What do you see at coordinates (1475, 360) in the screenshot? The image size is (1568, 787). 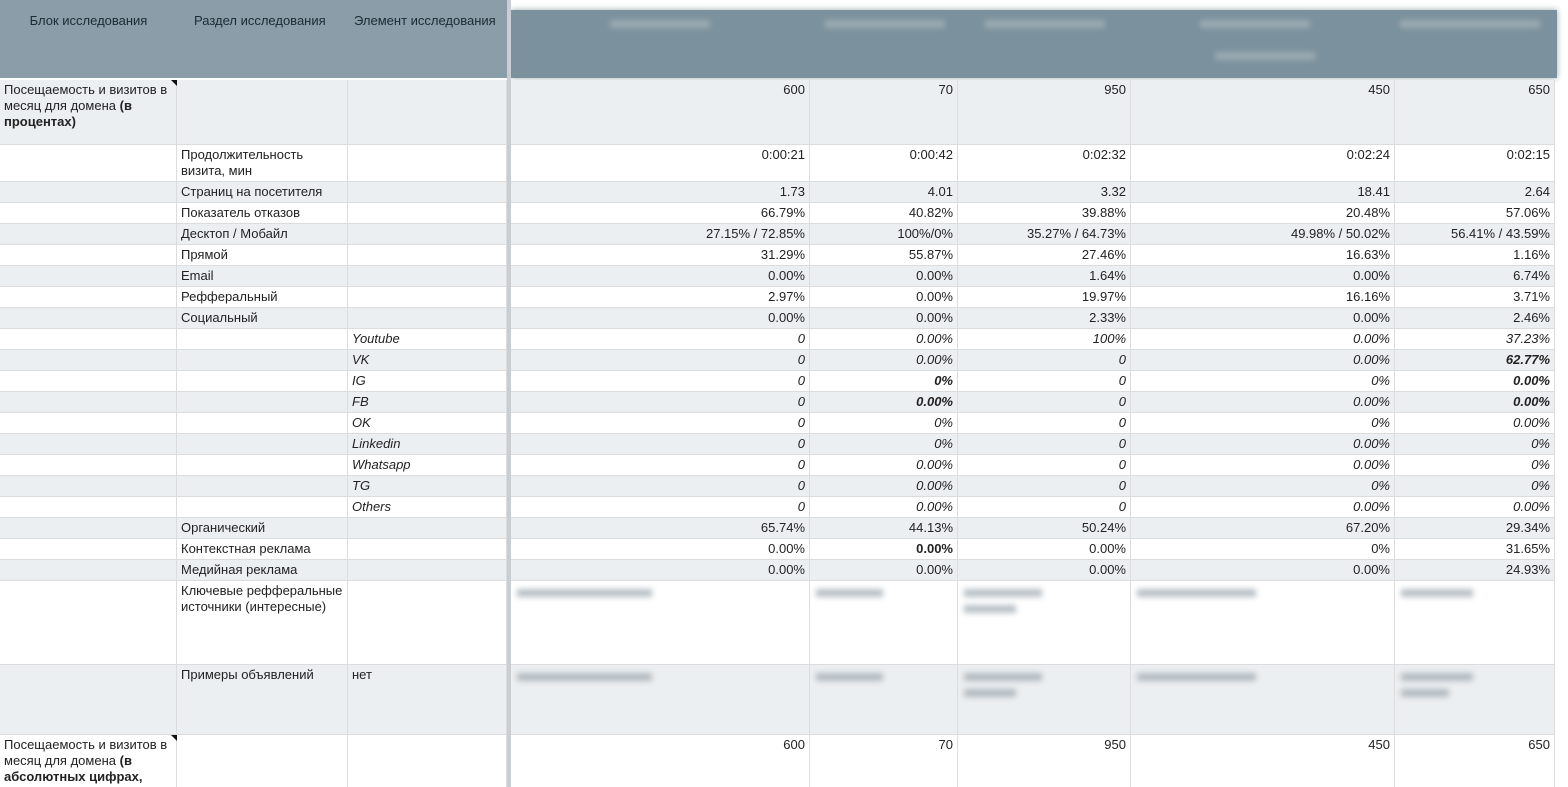 I see `data-cell: 62.77%` at bounding box center [1475, 360].